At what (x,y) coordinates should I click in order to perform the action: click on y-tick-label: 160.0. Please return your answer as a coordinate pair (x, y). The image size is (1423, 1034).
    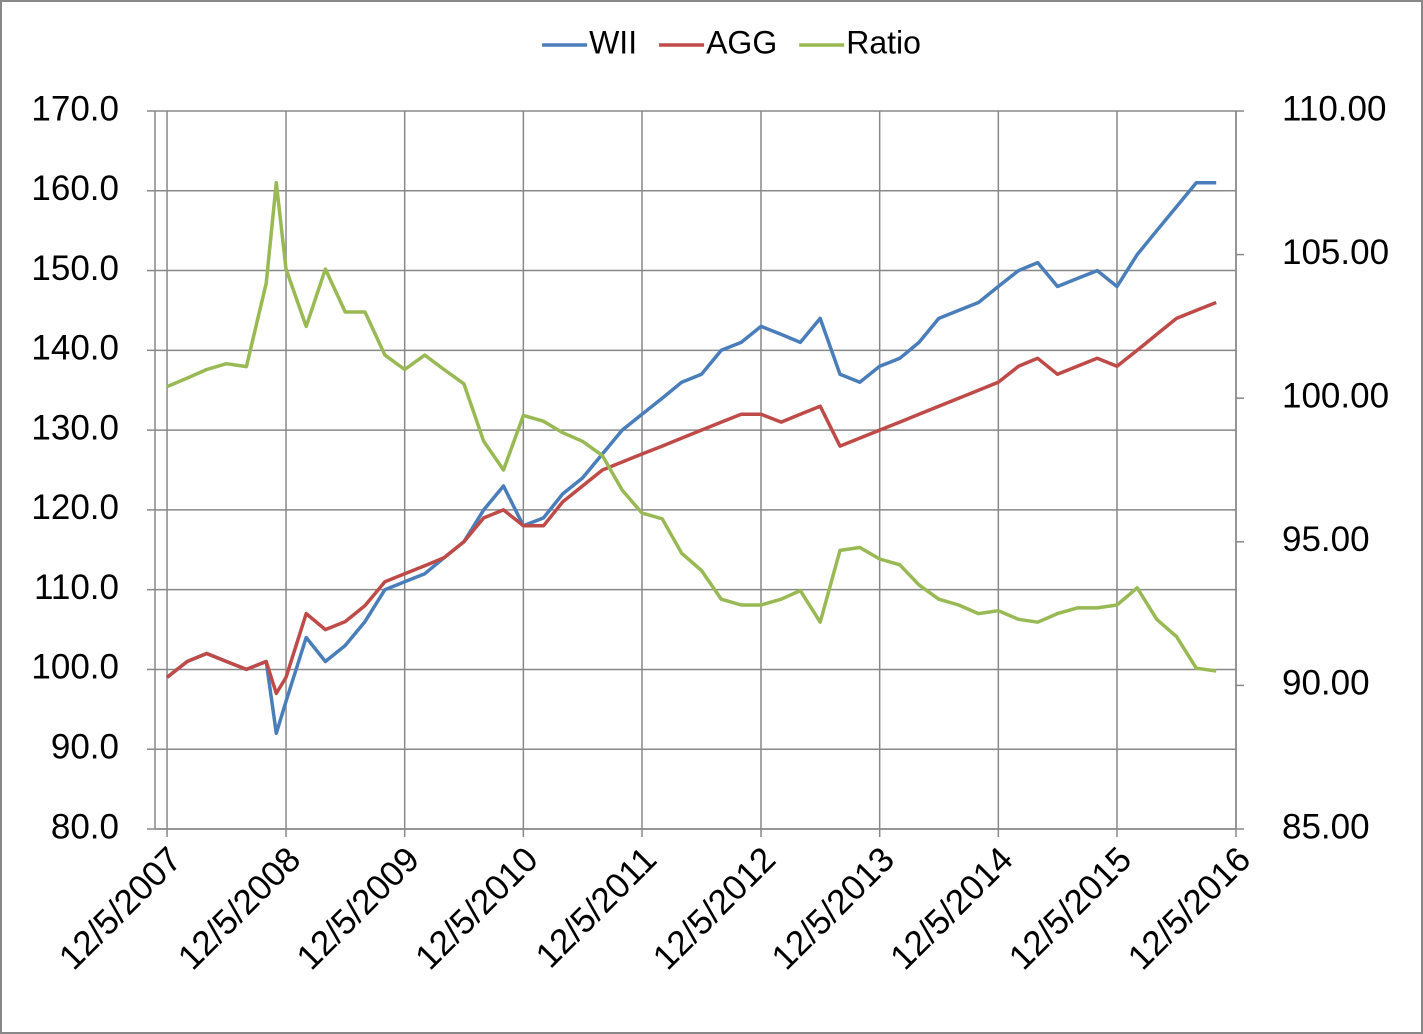
    Looking at the image, I should click on (75, 188).